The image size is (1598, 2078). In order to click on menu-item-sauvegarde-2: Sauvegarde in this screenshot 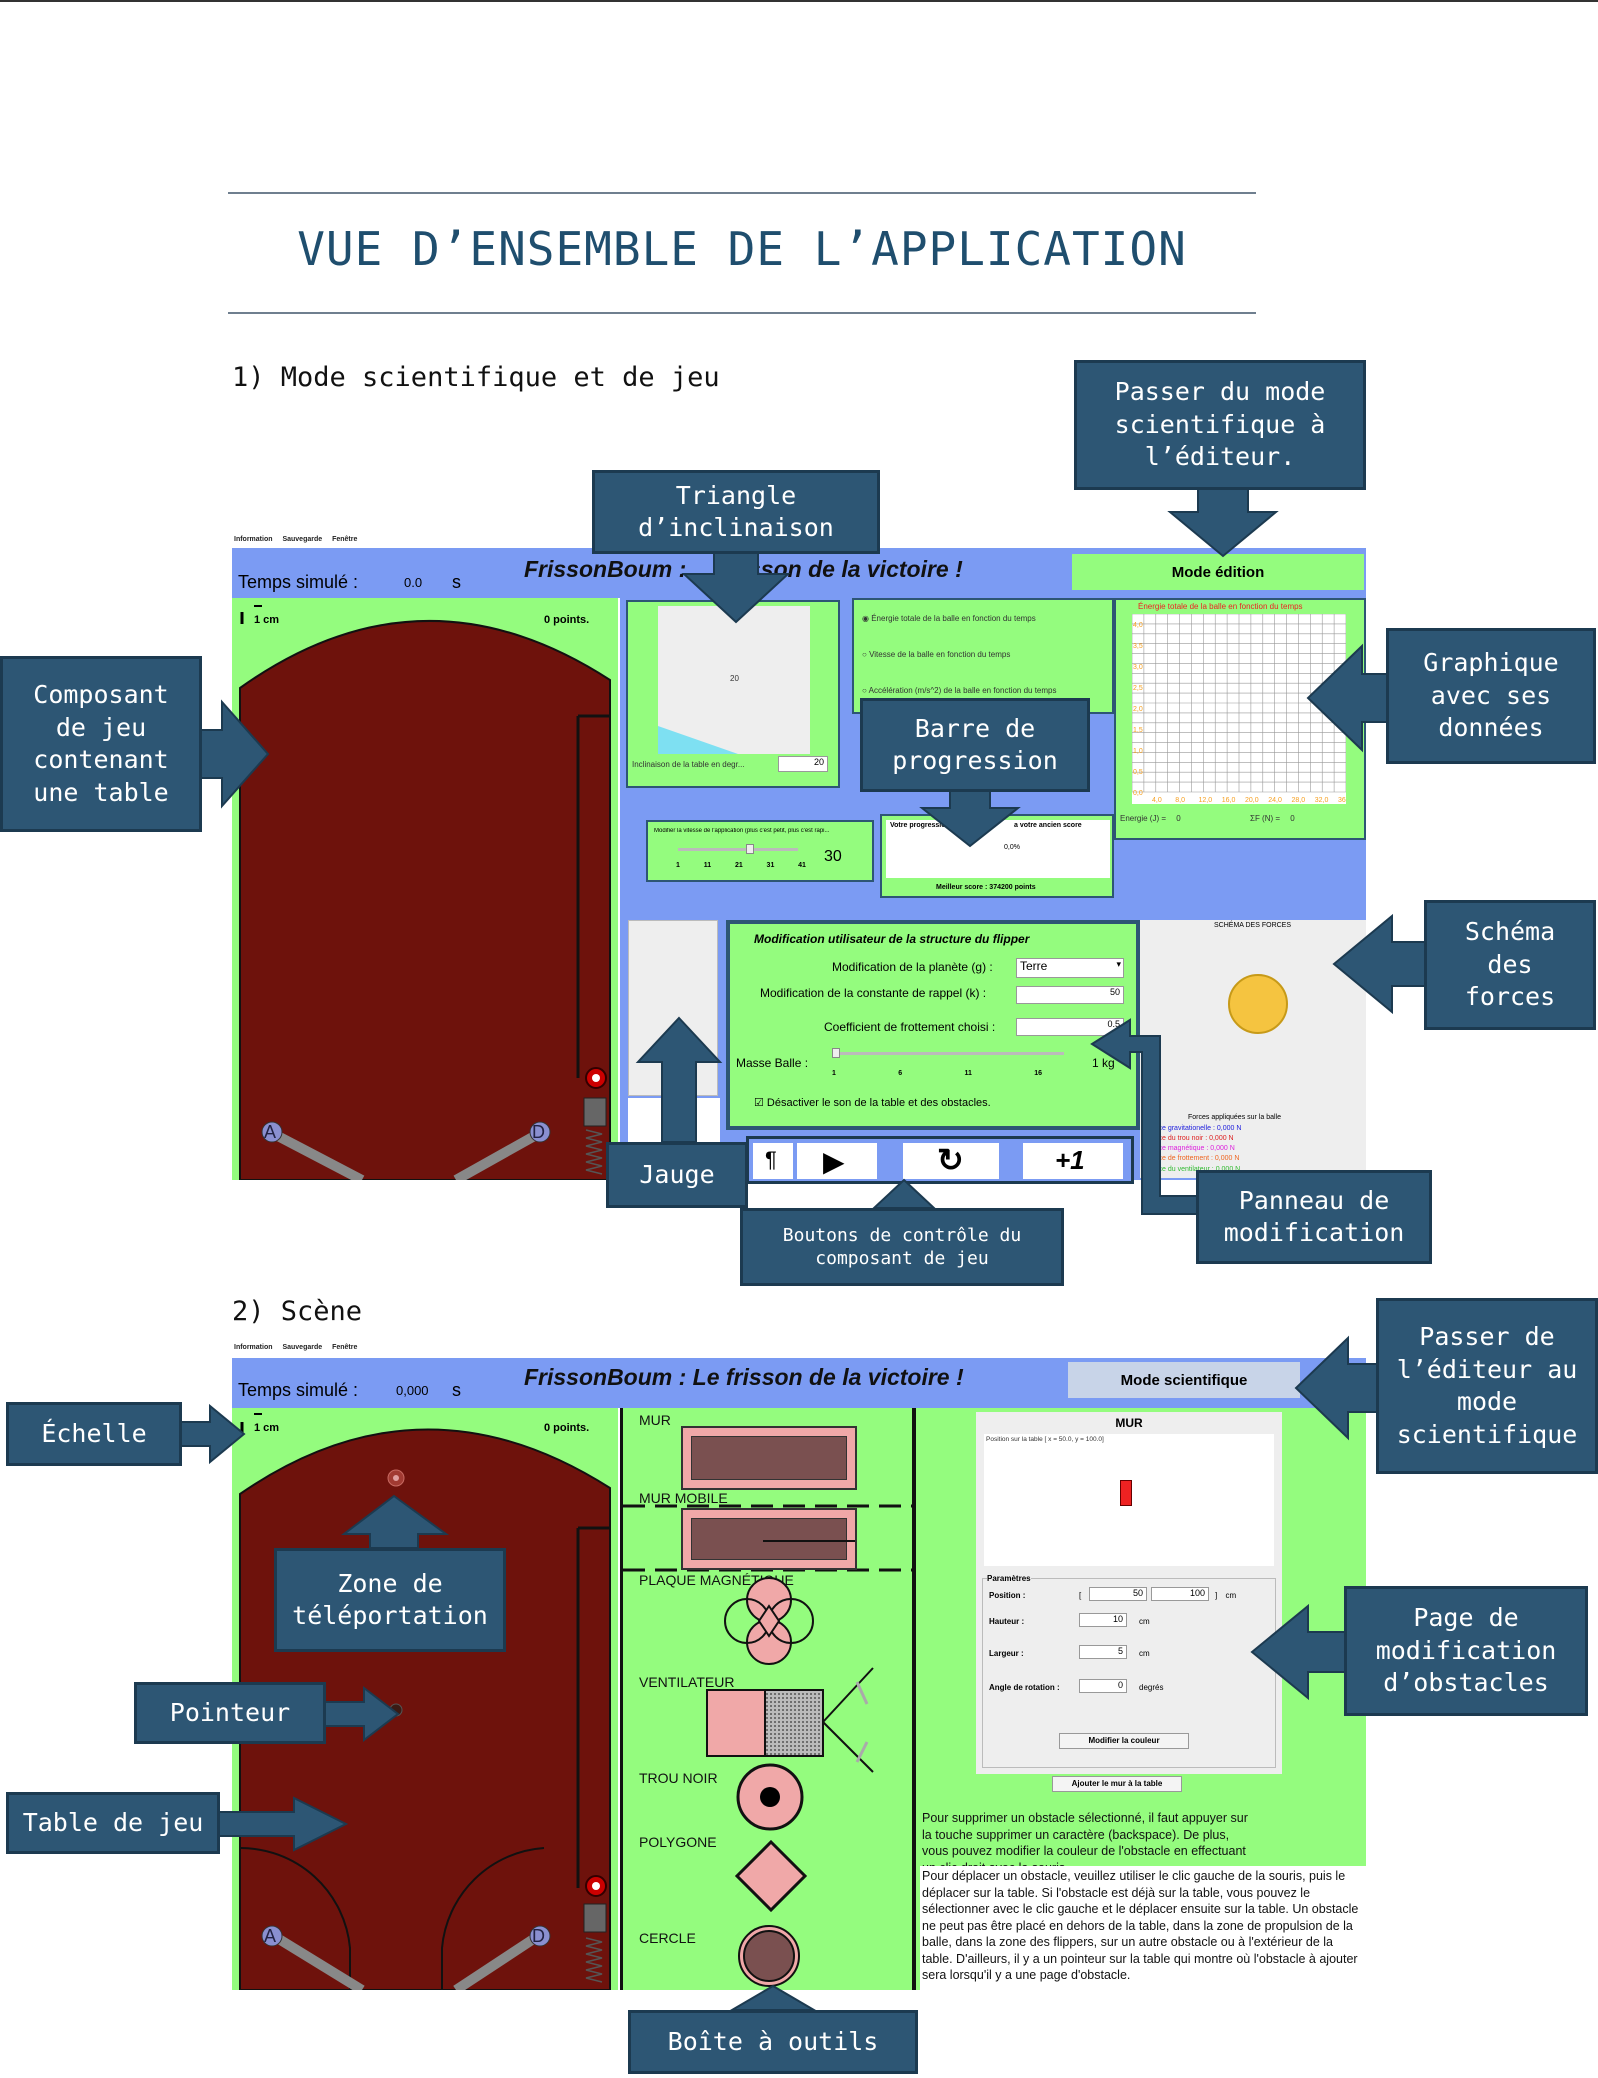, I will do `click(302, 1347)`.